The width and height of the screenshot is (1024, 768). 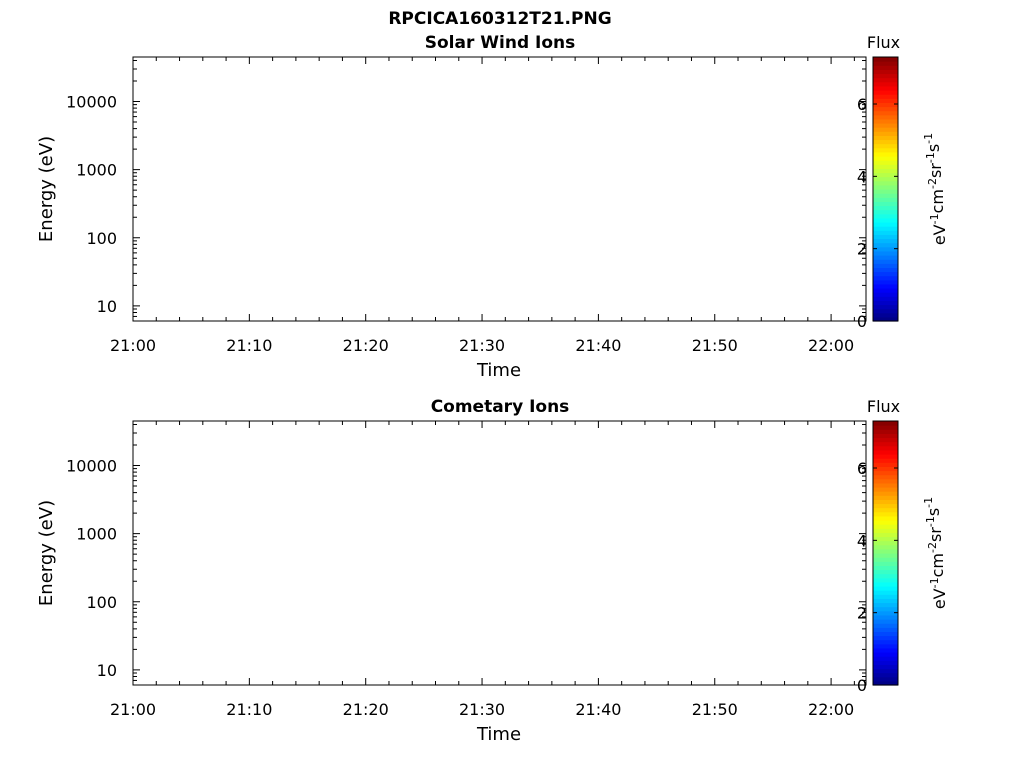 What do you see at coordinates (598, 345) in the screenshot?
I see `x-tick-label: 21:40` at bounding box center [598, 345].